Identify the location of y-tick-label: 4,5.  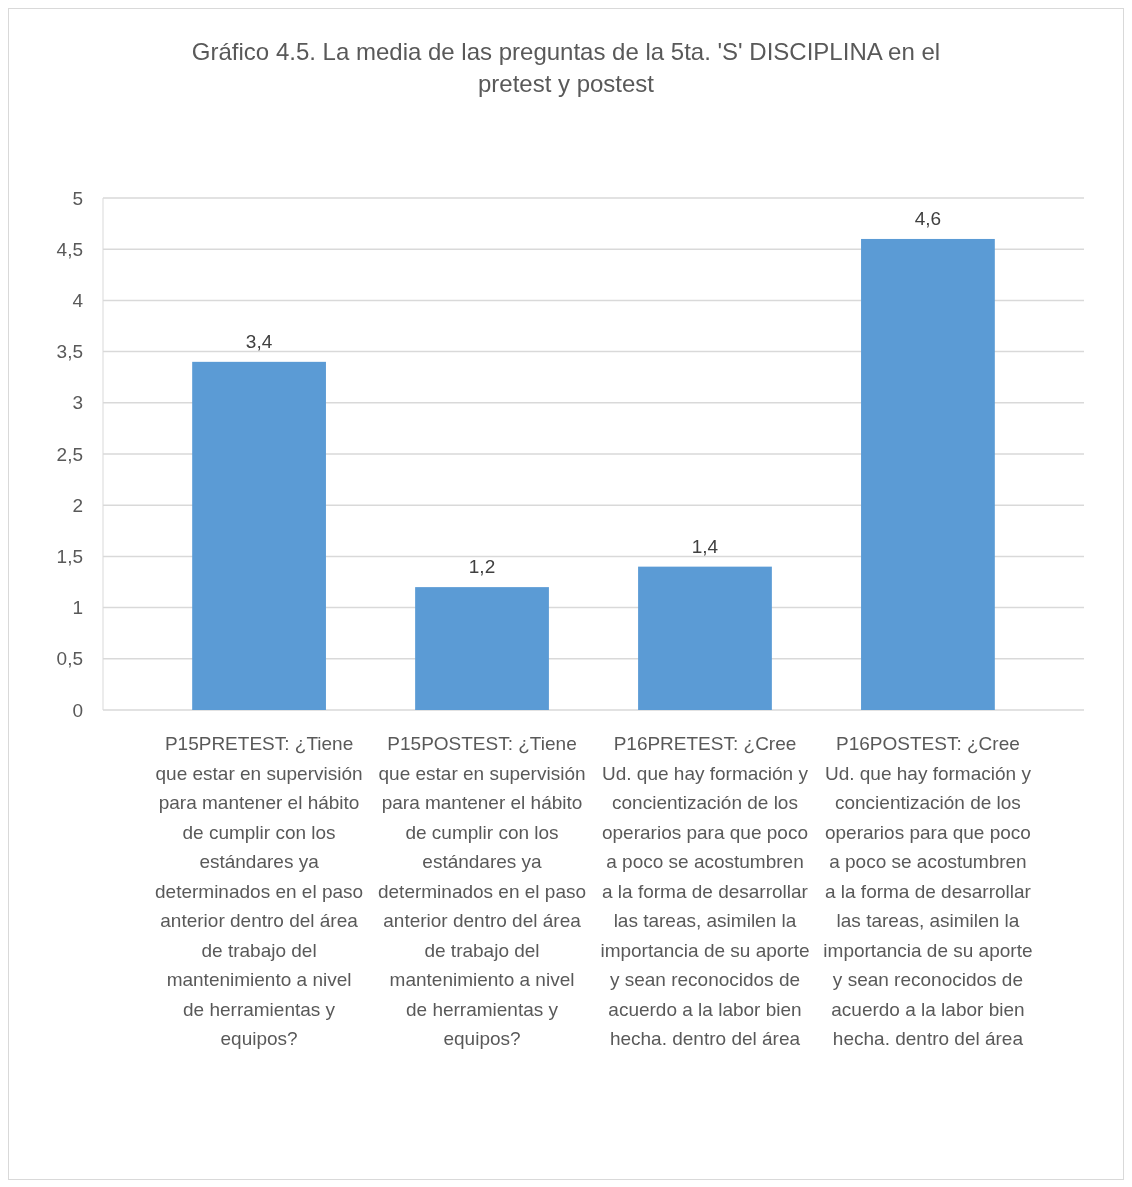
(69, 249).